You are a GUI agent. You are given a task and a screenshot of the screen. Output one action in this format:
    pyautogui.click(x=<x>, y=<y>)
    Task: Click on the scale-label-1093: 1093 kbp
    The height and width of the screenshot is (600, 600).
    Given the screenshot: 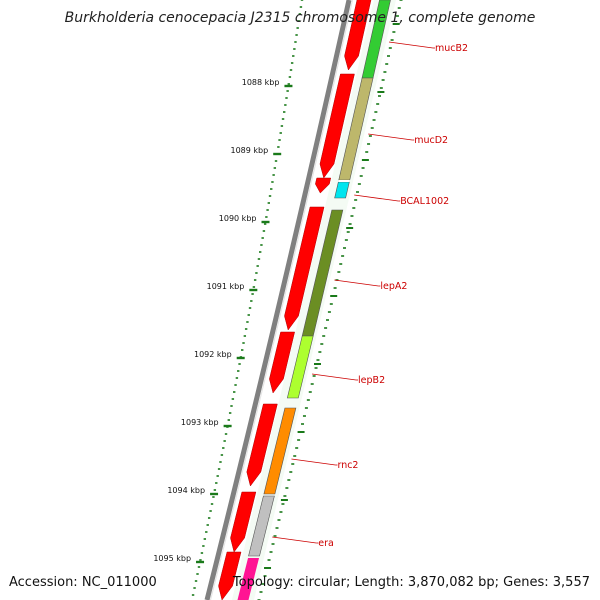 What is the action you would take?
    pyautogui.click(x=200, y=422)
    